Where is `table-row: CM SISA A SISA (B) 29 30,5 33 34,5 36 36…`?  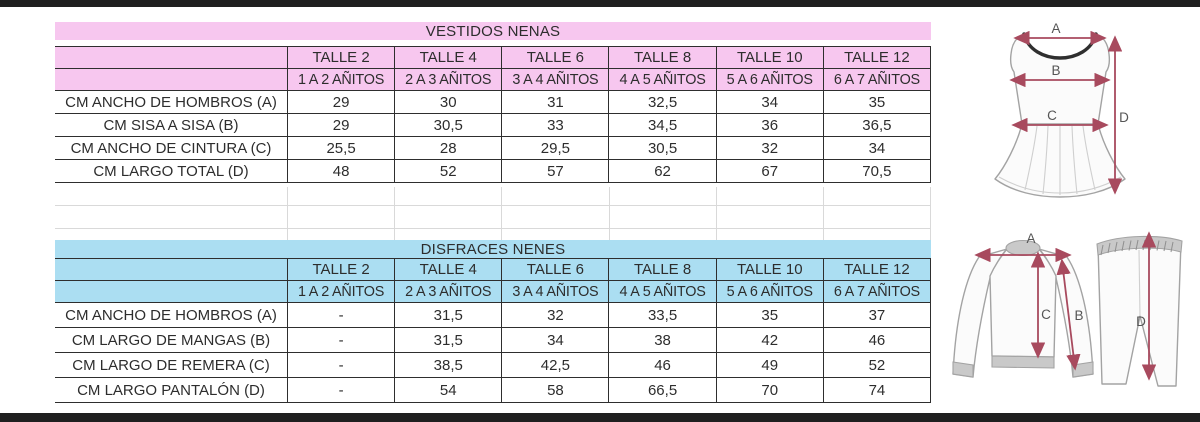
table-row: CM SISA A SISA (B) 29 30,5 33 34,5 36 36… is located at coordinates (493, 125).